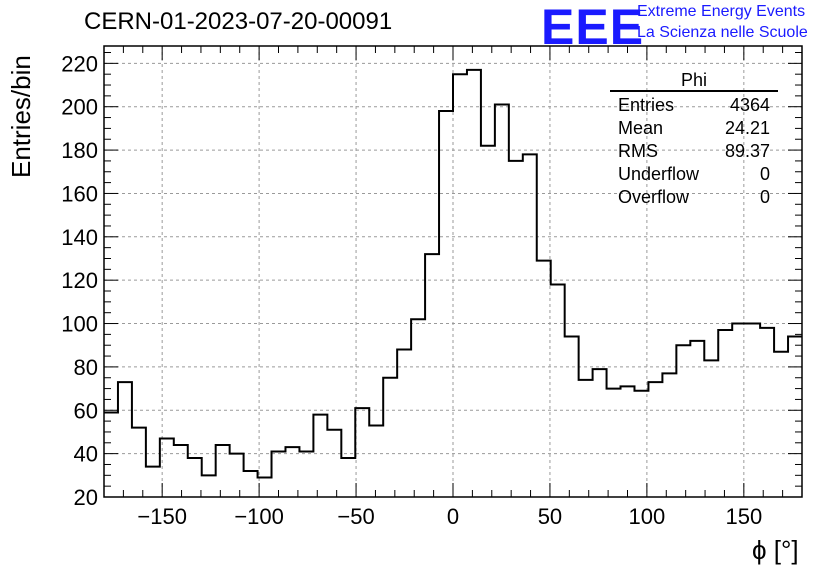  Describe the element at coordinates (453, 516) in the screenshot. I see `x-tick-label: 0` at that location.